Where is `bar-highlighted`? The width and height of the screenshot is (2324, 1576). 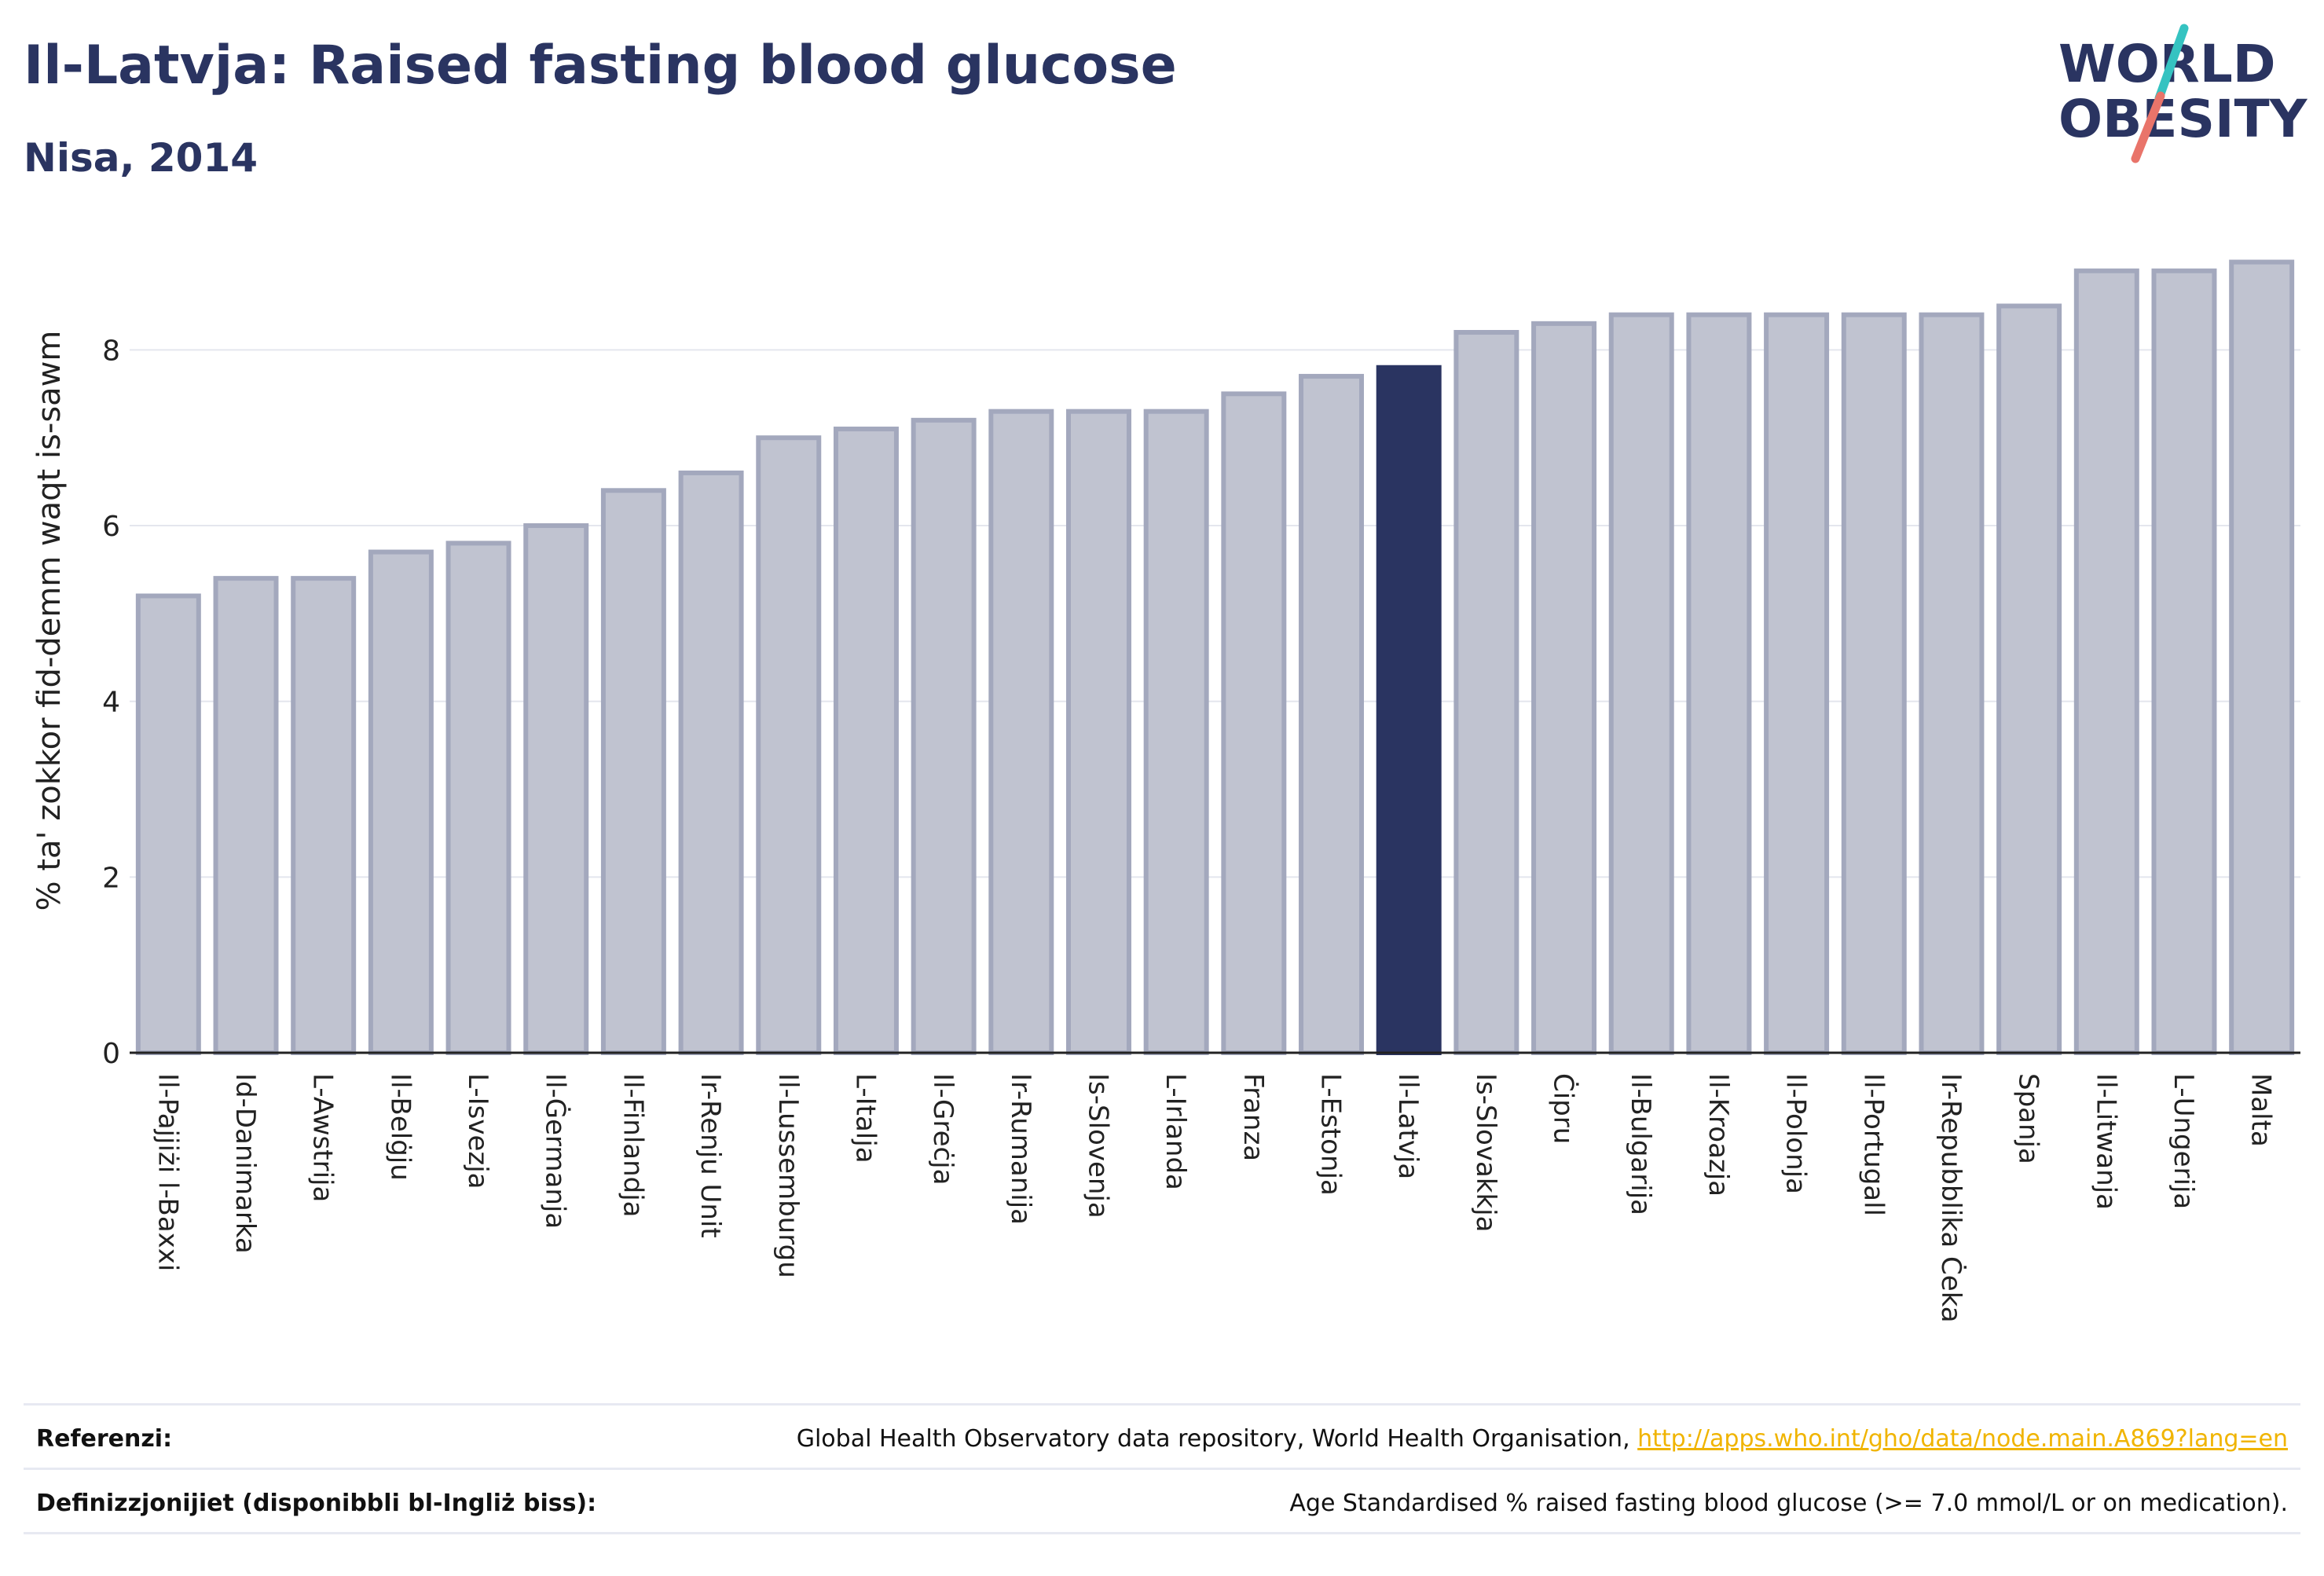
bar-highlighted is located at coordinates (1409, 710).